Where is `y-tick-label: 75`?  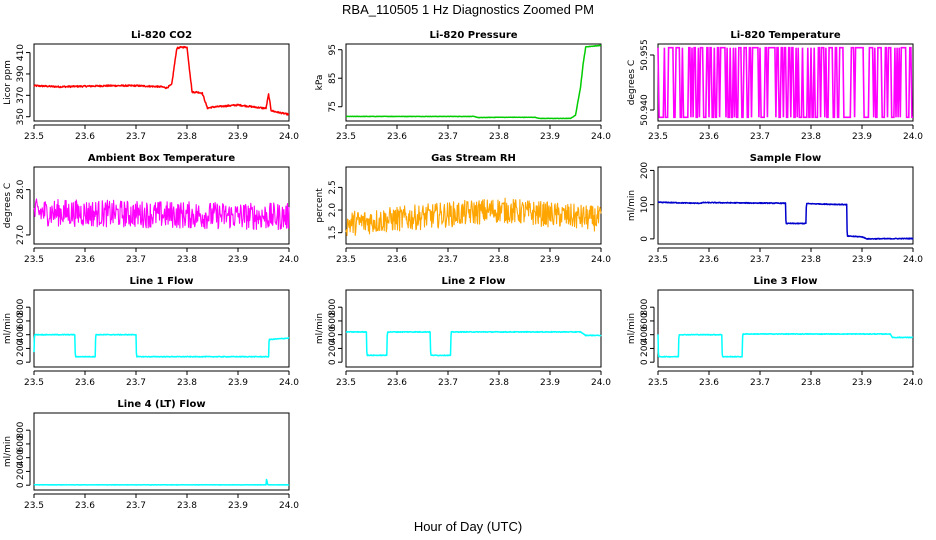
y-tick-label: 75 is located at coordinates (333, 106).